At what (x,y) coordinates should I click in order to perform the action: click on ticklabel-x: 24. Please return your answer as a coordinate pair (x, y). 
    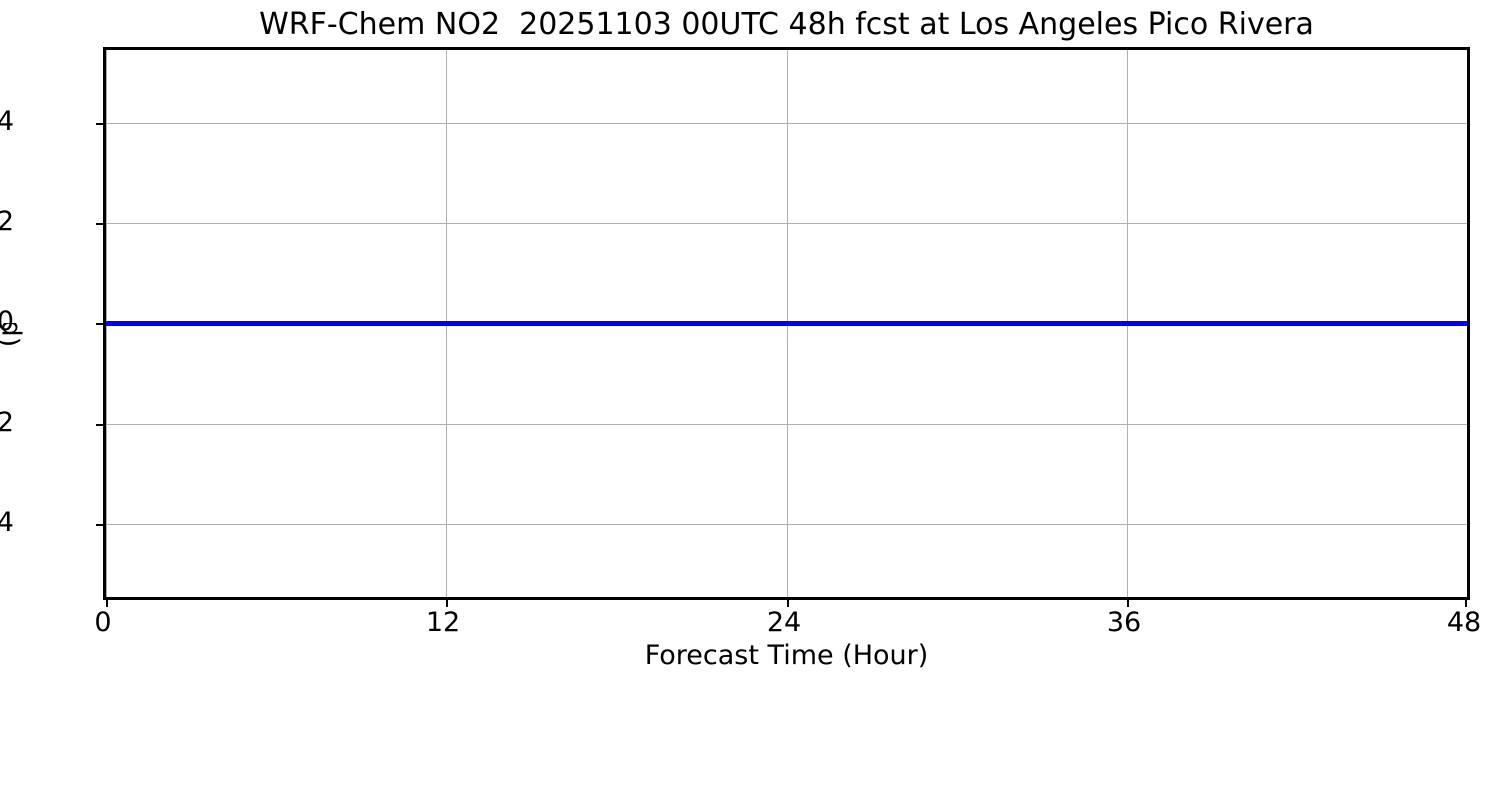
    Looking at the image, I should click on (784, 622).